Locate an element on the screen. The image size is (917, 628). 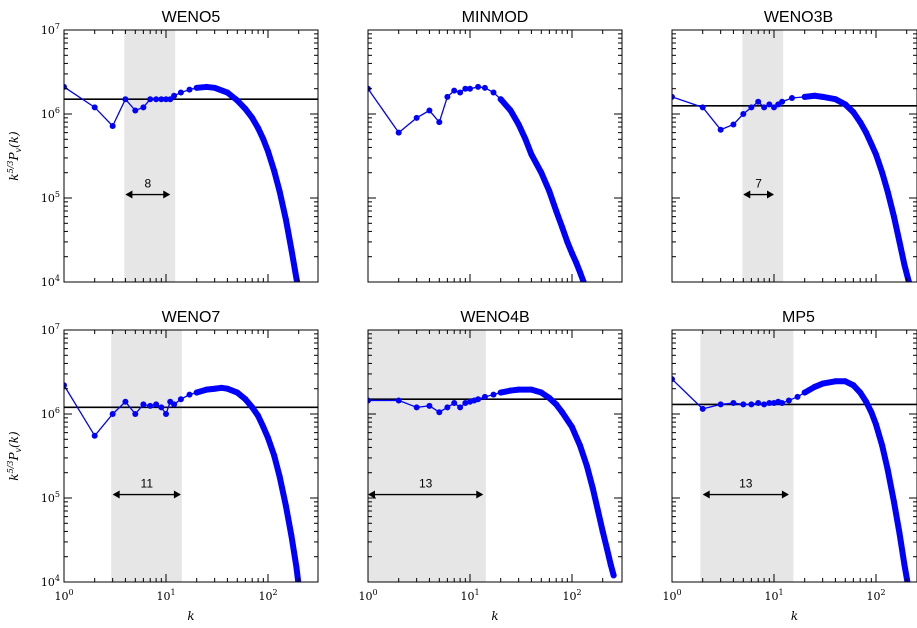
y-tick-label: 10⁵ is located at coordinates (50, 197).